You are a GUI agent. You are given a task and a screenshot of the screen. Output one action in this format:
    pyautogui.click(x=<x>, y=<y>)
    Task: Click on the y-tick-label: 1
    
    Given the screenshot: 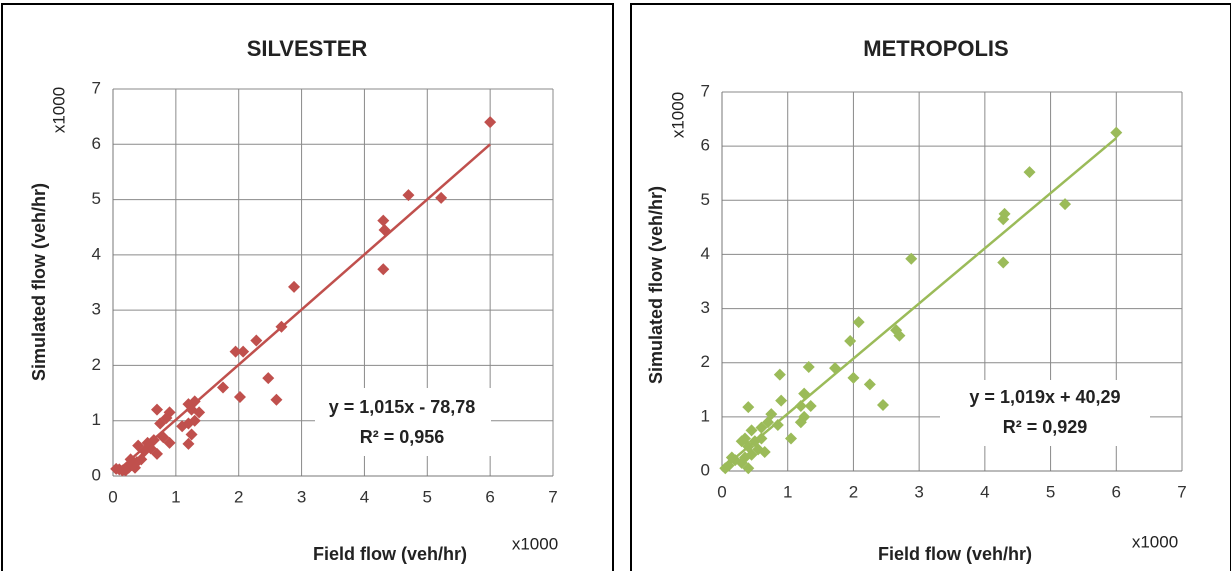 What is the action you would take?
    pyautogui.click(x=705, y=415)
    